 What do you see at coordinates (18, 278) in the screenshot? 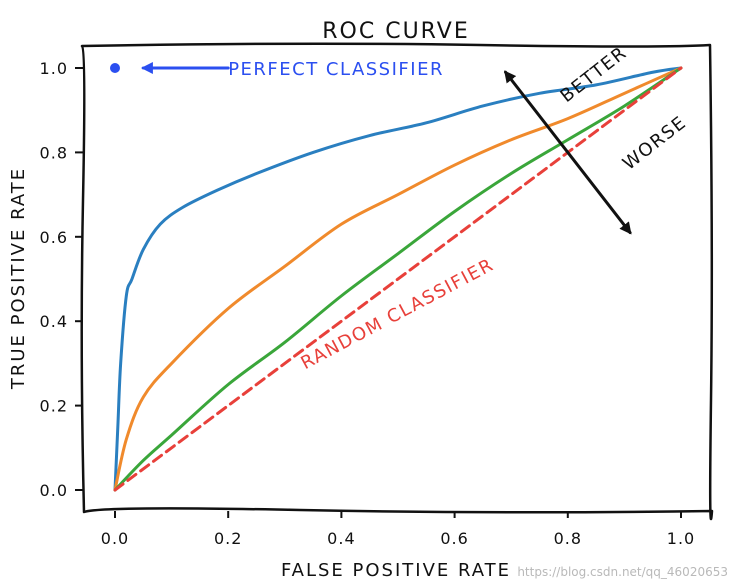
I see `y-axis-title: TRUE POSITIVE RATE` at bounding box center [18, 278].